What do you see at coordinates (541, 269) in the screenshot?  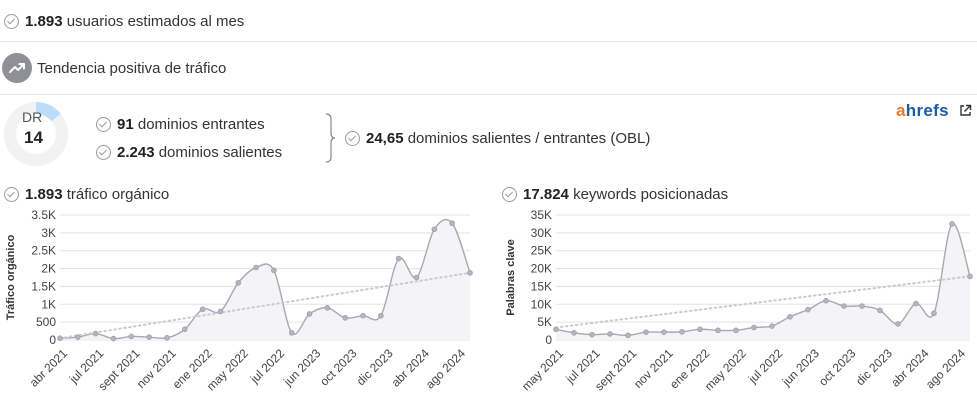 I see `y-tick-label: 20K` at bounding box center [541, 269].